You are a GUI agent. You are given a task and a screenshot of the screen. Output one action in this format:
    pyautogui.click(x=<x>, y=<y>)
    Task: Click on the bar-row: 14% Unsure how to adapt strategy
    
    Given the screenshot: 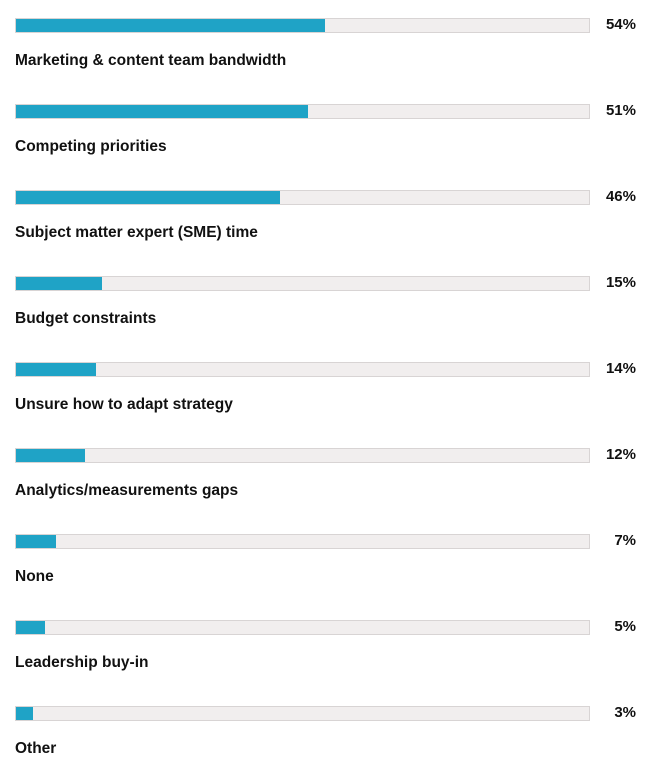 What is the action you would take?
    pyautogui.click(x=327, y=391)
    